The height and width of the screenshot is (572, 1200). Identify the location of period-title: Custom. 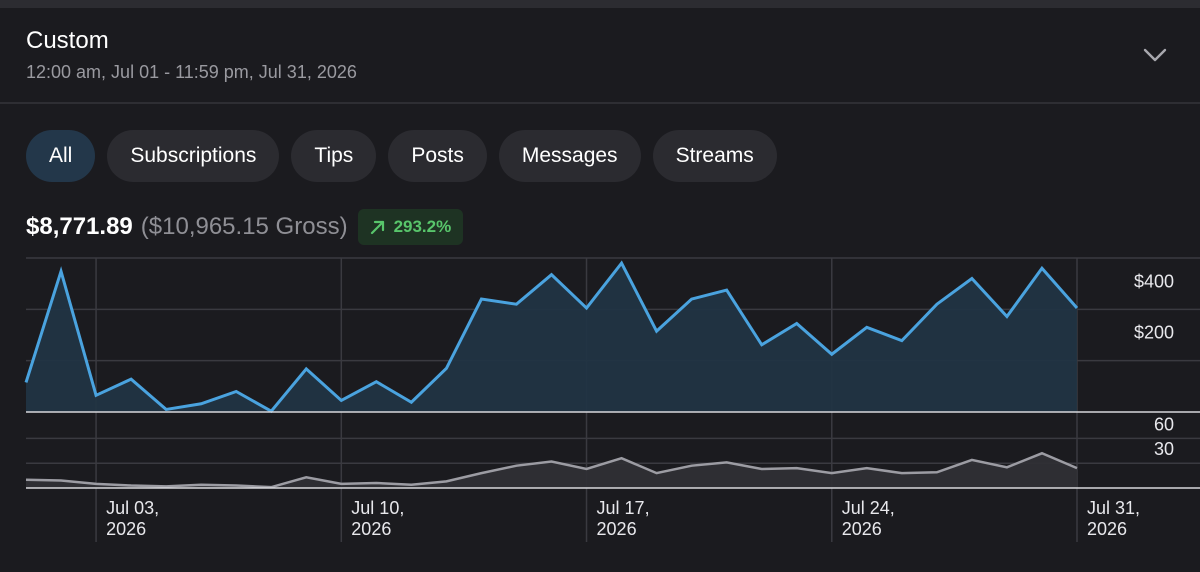
(67, 40).